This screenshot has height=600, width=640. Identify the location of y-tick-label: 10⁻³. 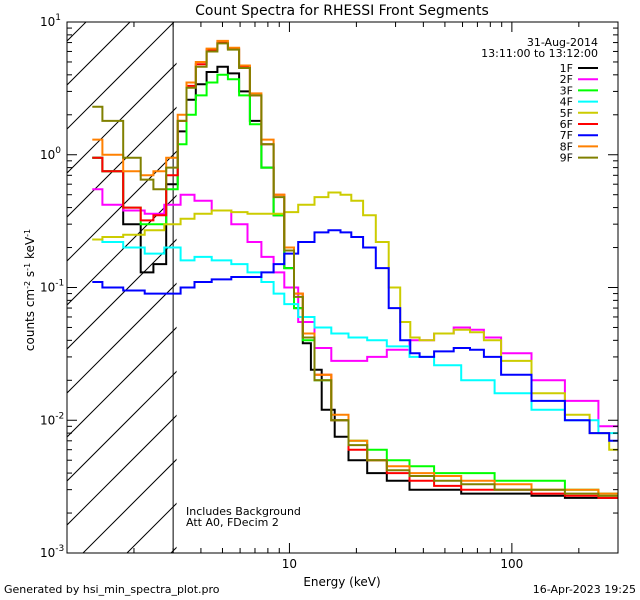
(52, 552).